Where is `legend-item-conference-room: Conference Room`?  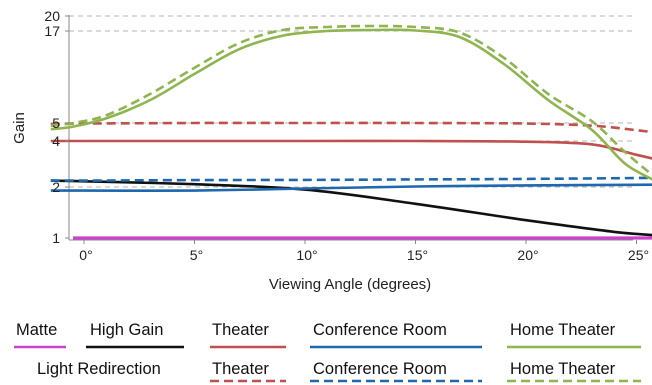 legend-item-conference-room: Conference Room is located at coordinates (396, 335).